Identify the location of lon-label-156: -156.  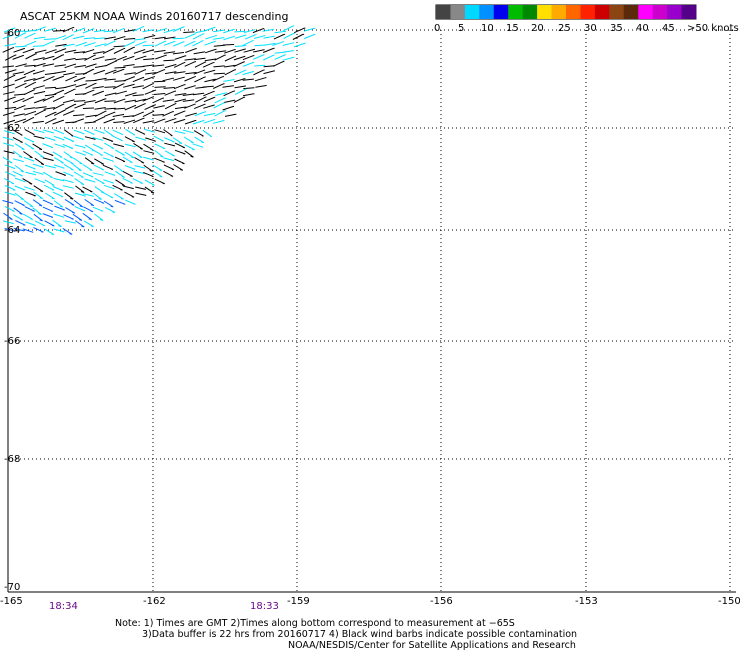
(441, 601).